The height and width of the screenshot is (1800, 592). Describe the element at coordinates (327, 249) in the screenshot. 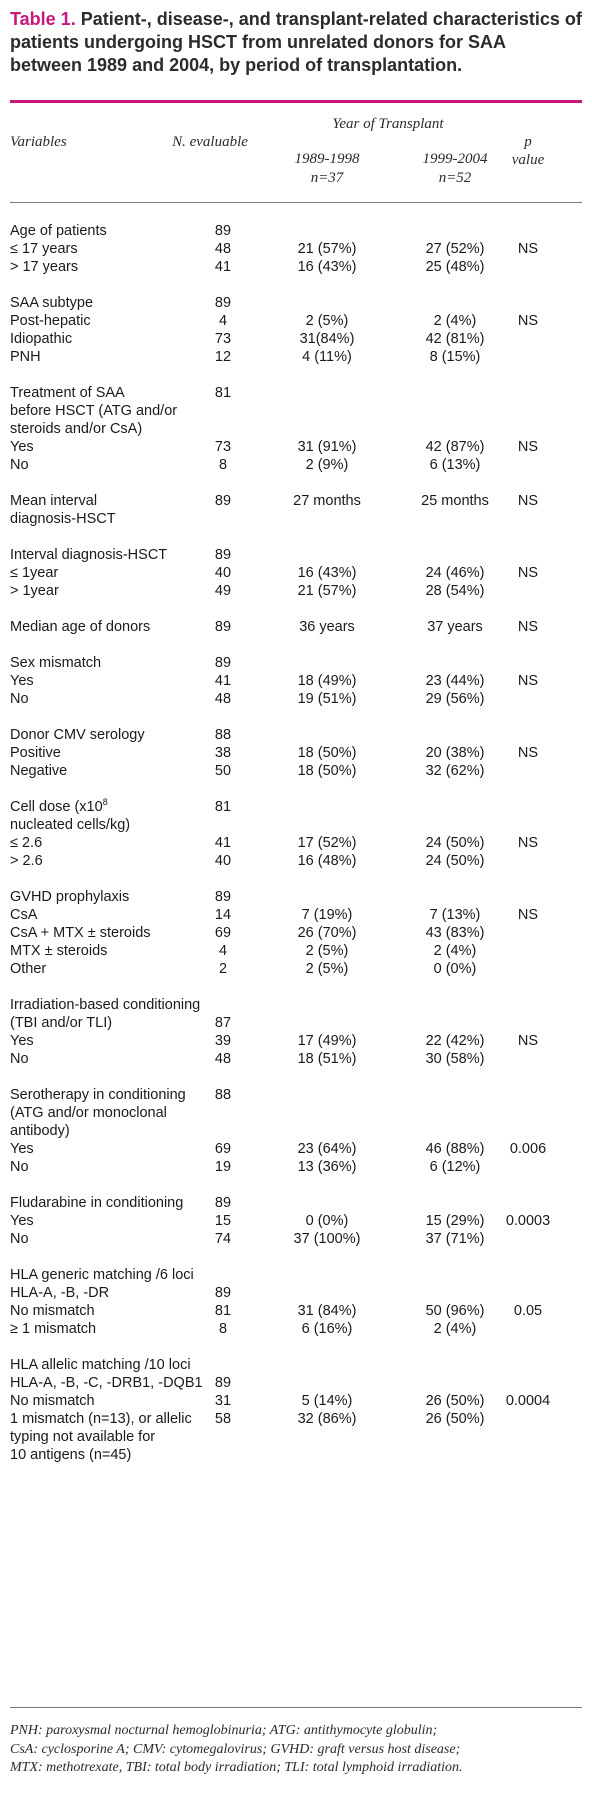

I see `period-1-cell: 21 (57%)` at that location.